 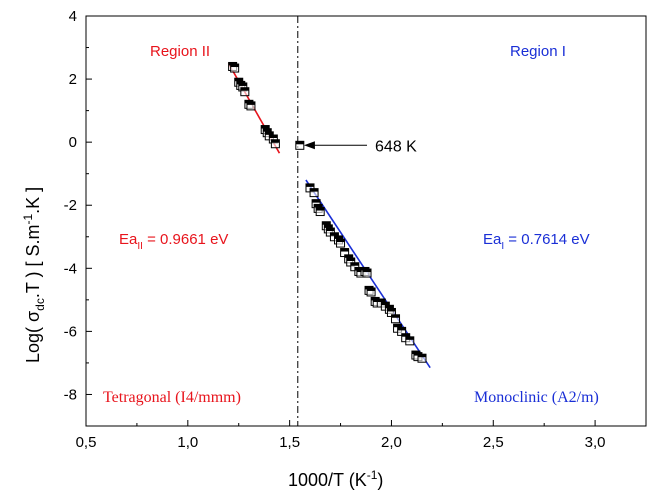 I want to click on x-tick-label: 0,5, so click(x=86, y=442).